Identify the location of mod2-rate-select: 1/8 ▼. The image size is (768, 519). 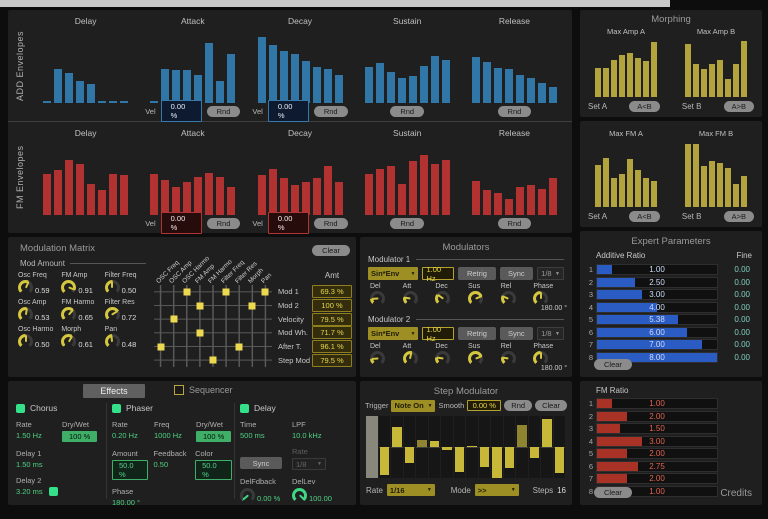
(550, 333).